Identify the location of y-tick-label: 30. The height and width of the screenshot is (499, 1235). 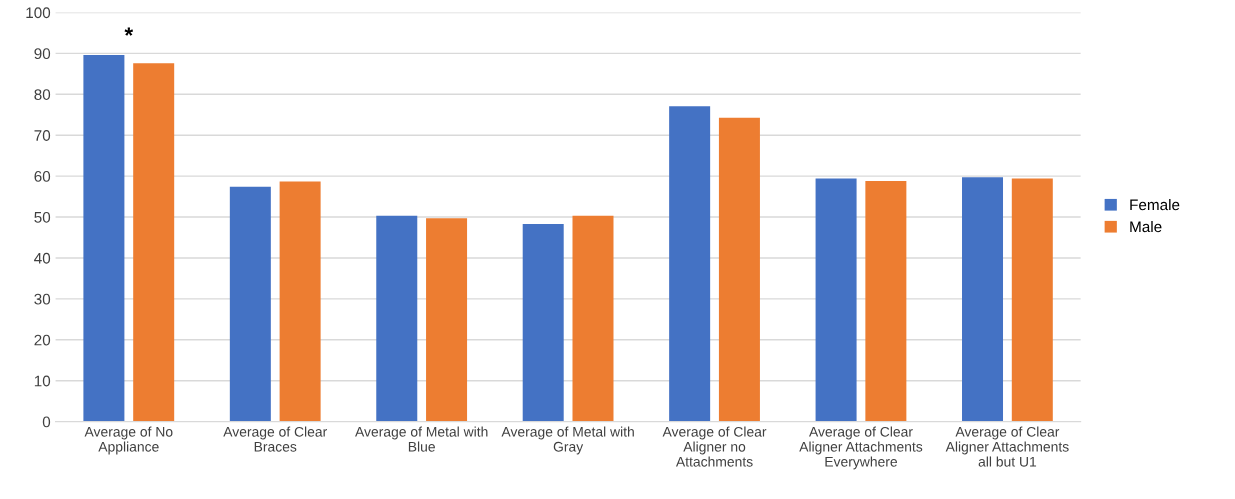
(42, 299).